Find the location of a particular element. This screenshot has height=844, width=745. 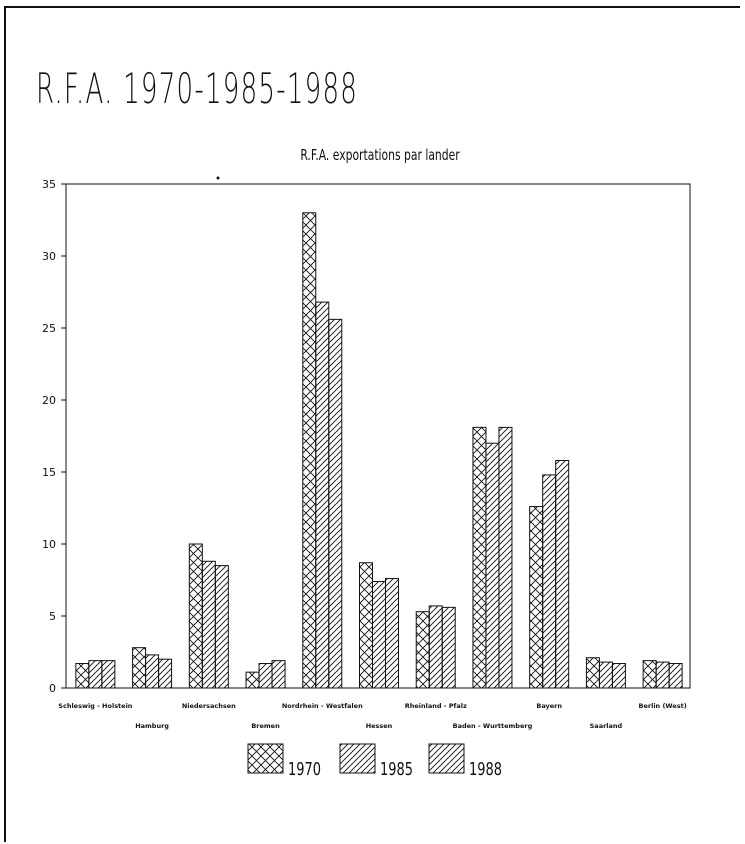

y-tick-label: 10 is located at coordinates (49, 544).